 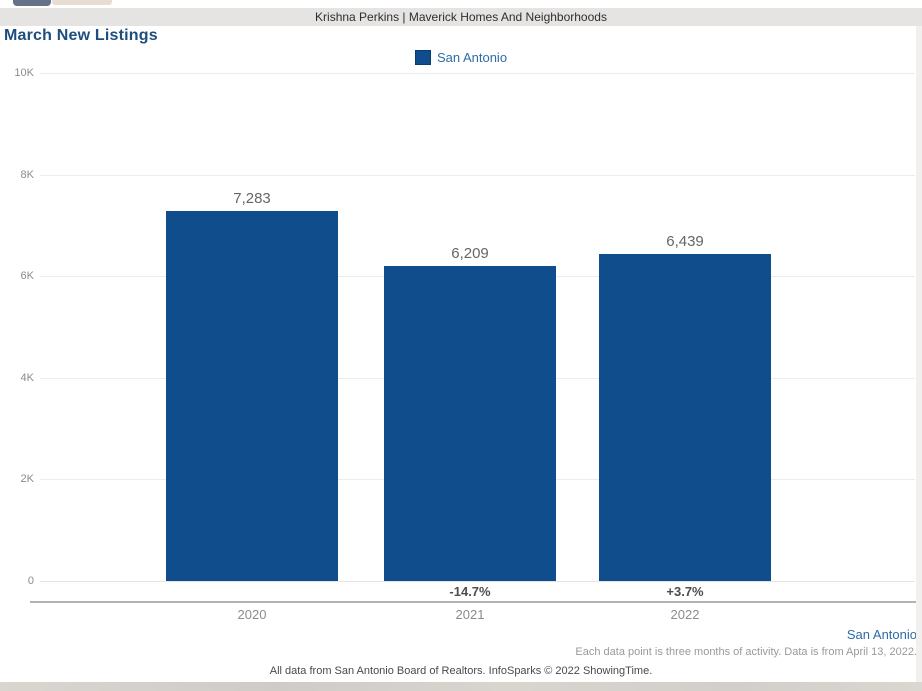 I want to click on chart-legend: San Antonio, so click(x=461, y=57).